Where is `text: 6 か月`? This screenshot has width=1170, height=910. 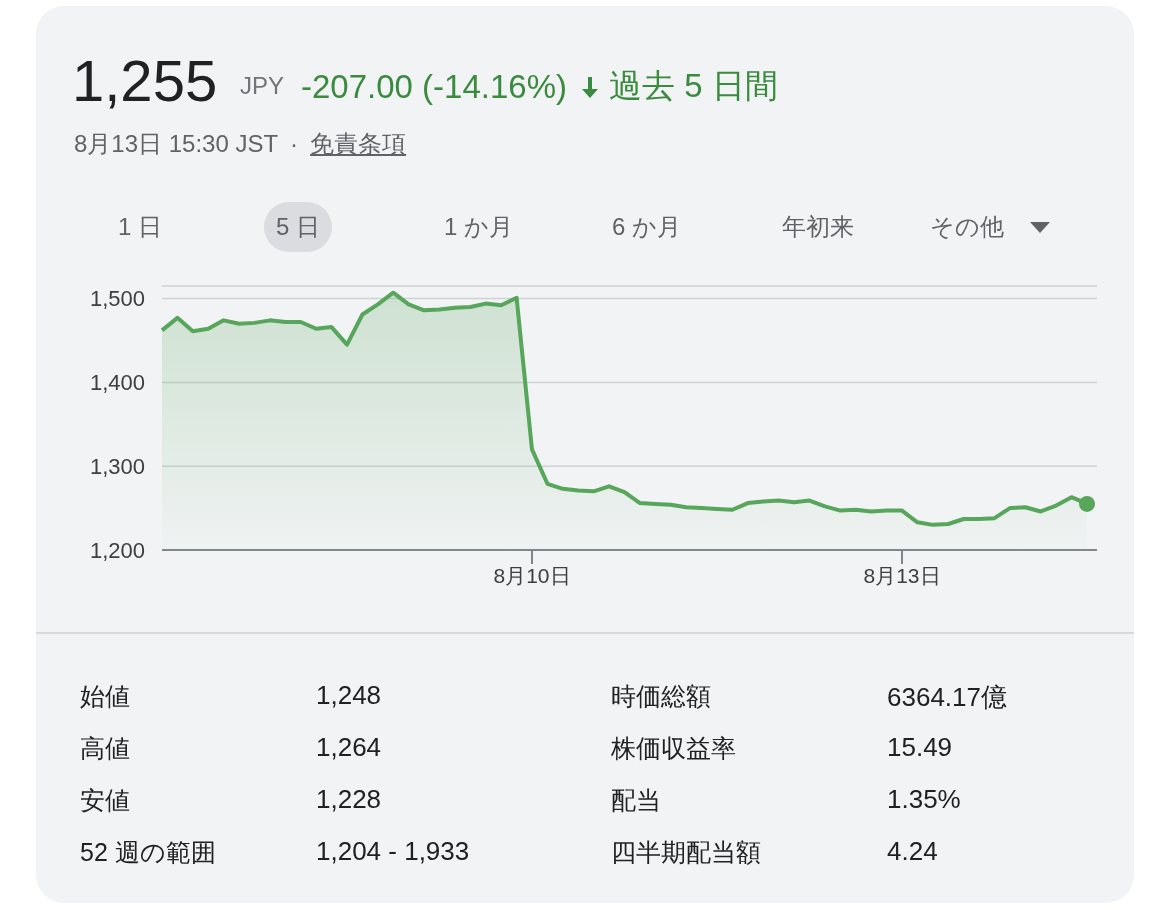 text: 6 か月 is located at coordinates (647, 227).